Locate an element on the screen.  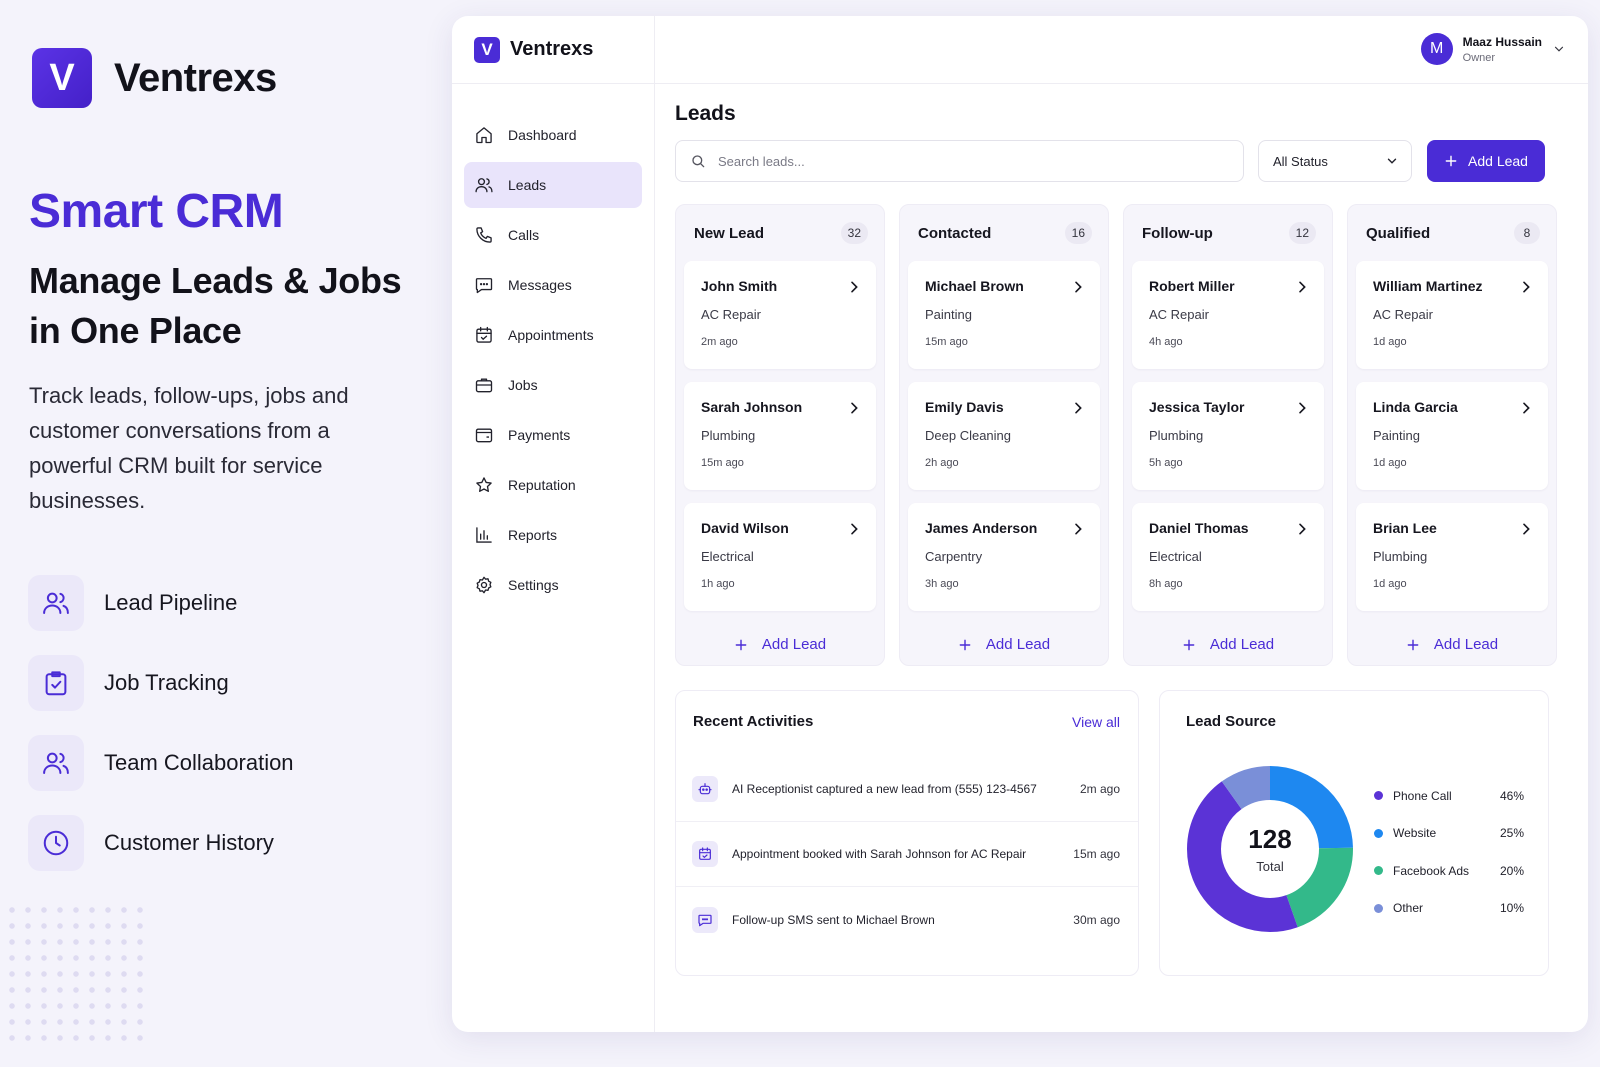
sidebar-brand: V Ventrexs is located at coordinates (553, 50).